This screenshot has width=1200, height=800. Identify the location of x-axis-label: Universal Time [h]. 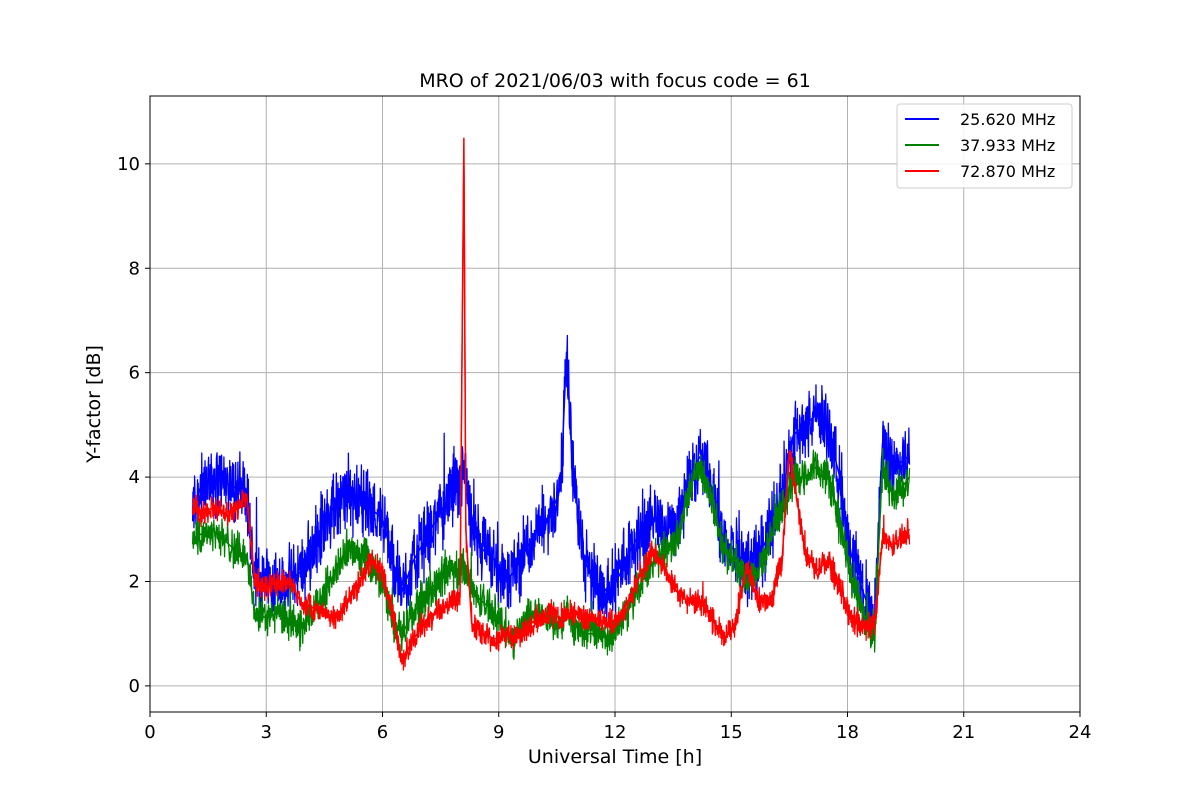
(615, 757).